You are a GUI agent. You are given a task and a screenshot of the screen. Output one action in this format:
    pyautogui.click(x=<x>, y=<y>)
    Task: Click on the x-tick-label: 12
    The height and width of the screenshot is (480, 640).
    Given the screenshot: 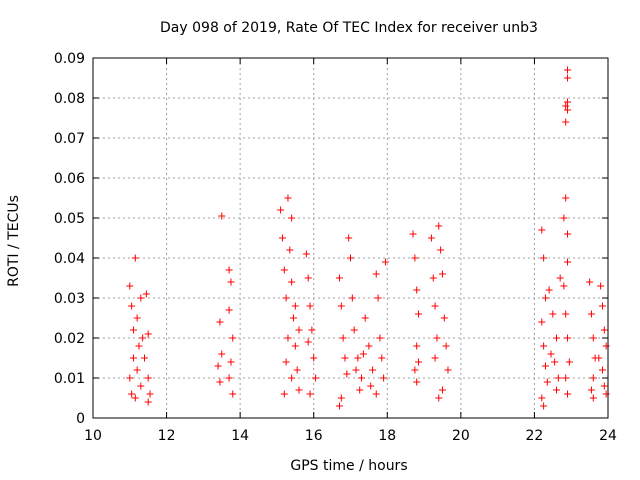 What is the action you would take?
    pyautogui.click(x=167, y=436)
    